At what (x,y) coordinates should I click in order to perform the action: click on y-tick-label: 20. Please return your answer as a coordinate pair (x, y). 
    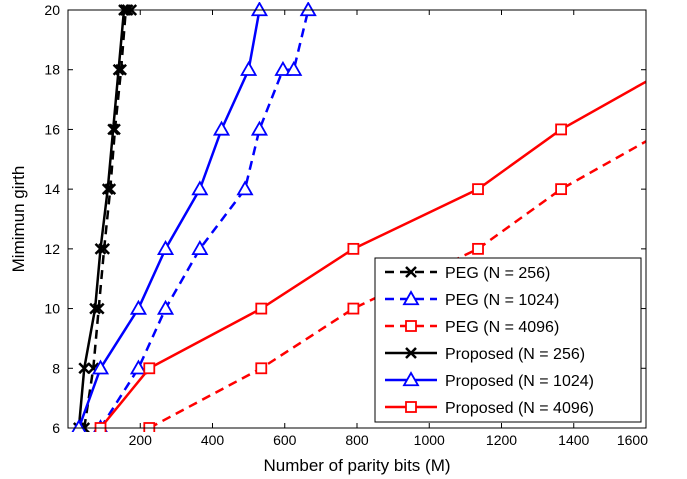
    Looking at the image, I should click on (52, 10).